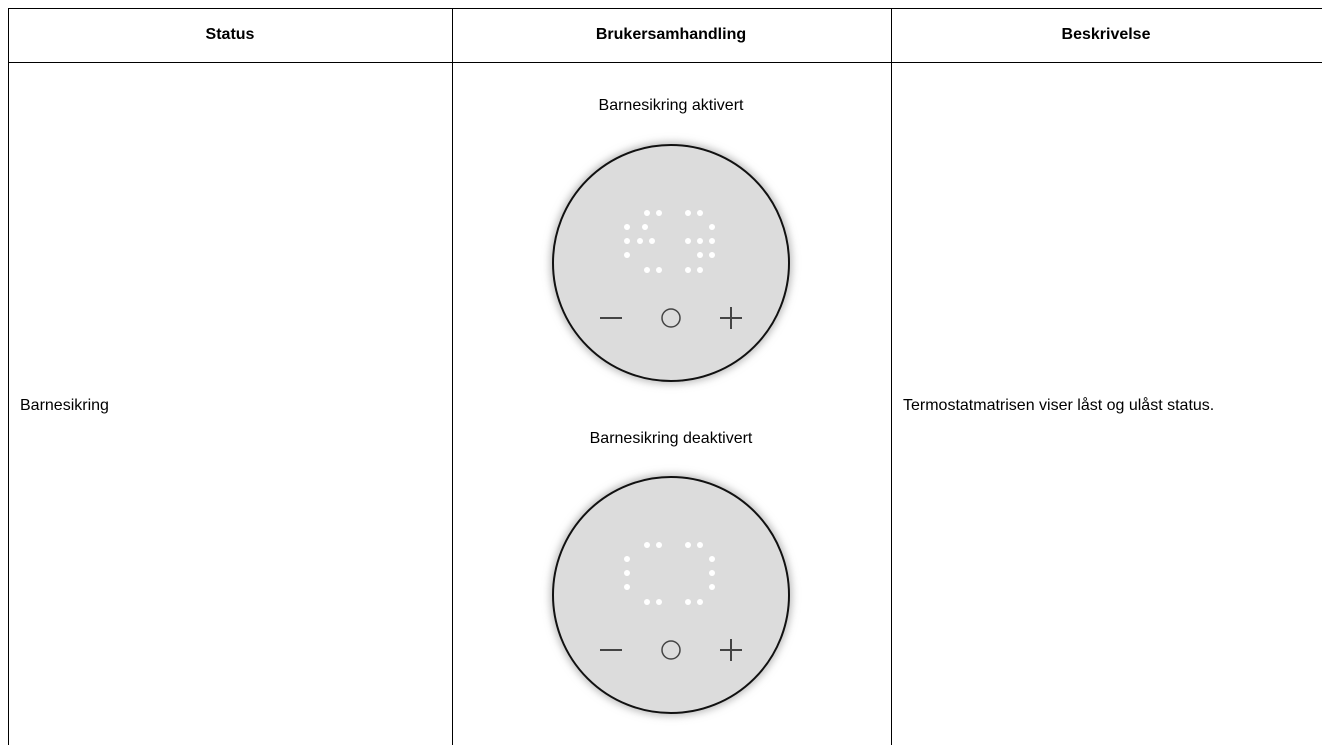 The height and width of the screenshot is (745, 1322). What do you see at coordinates (1106, 34) in the screenshot?
I see `column-header: Beskrivelse` at bounding box center [1106, 34].